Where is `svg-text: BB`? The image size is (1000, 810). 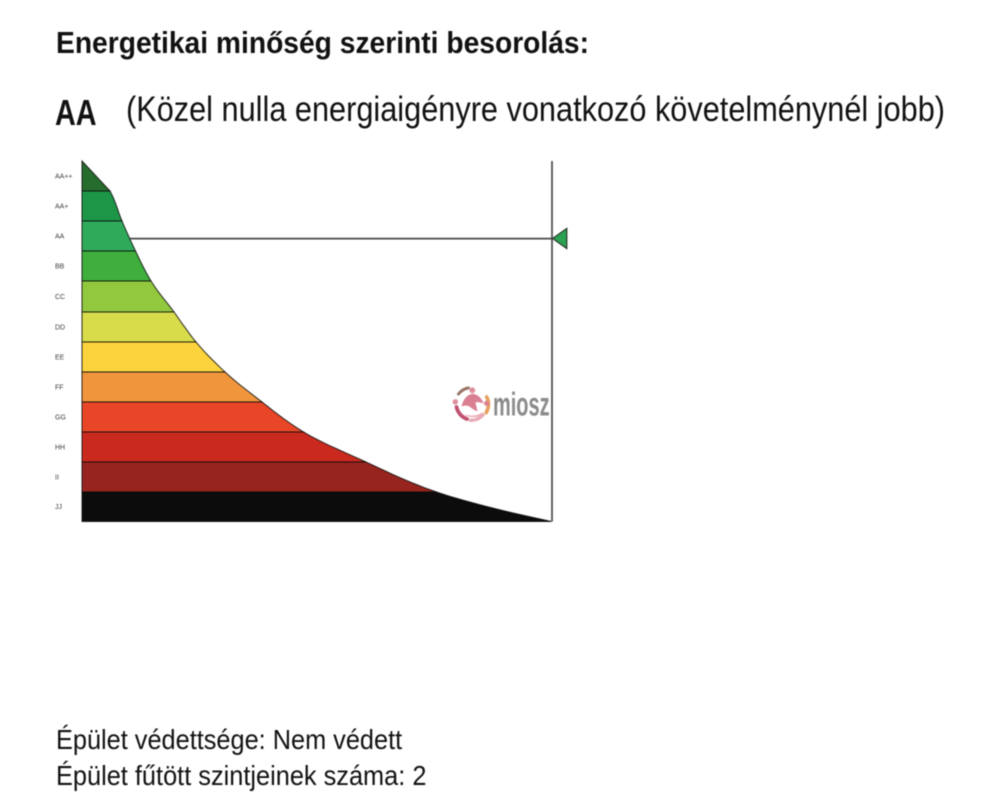
svg-text: BB is located at coordinates (60, 267).